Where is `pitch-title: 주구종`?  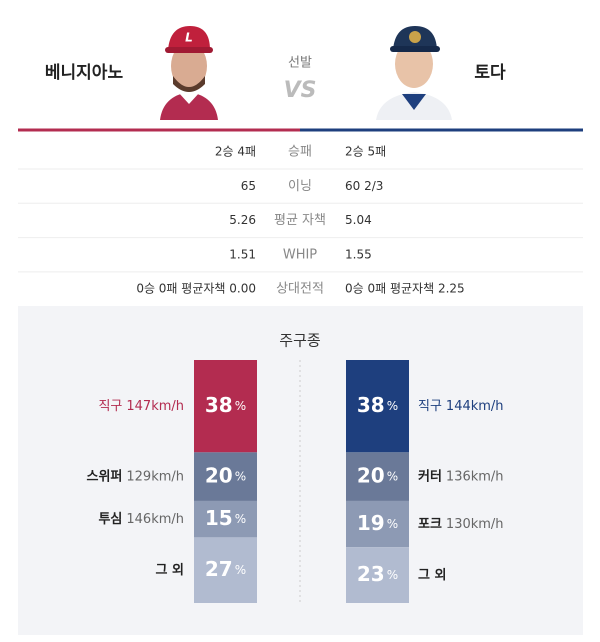 pitch-title: 주구종 is located at coordinates (299, 341).